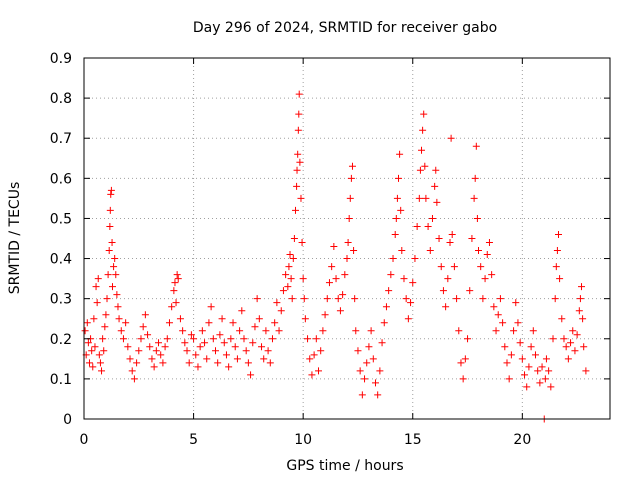 The height and width of the screenshot is (480, 640). Describe the element at coordinates (61, 380) in the screenshot. I see `y-tick-label: 0.1` at that location.